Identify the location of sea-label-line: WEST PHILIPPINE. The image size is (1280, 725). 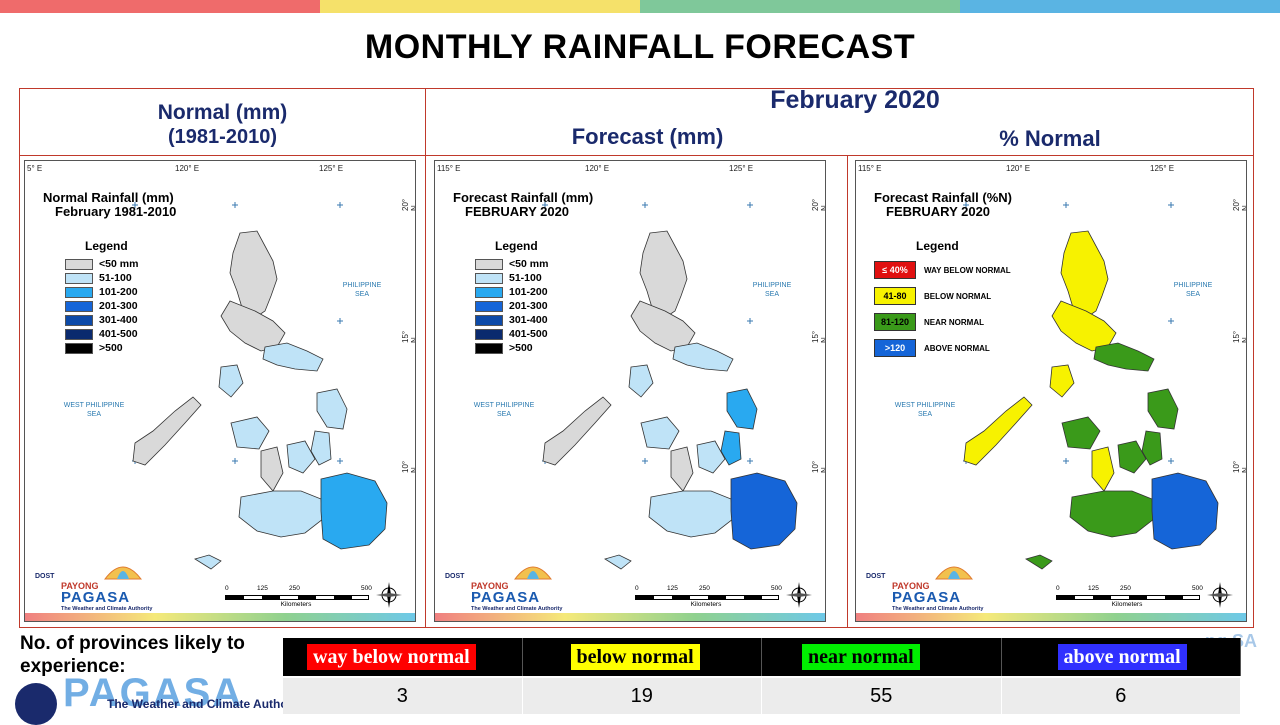
(504, 405).